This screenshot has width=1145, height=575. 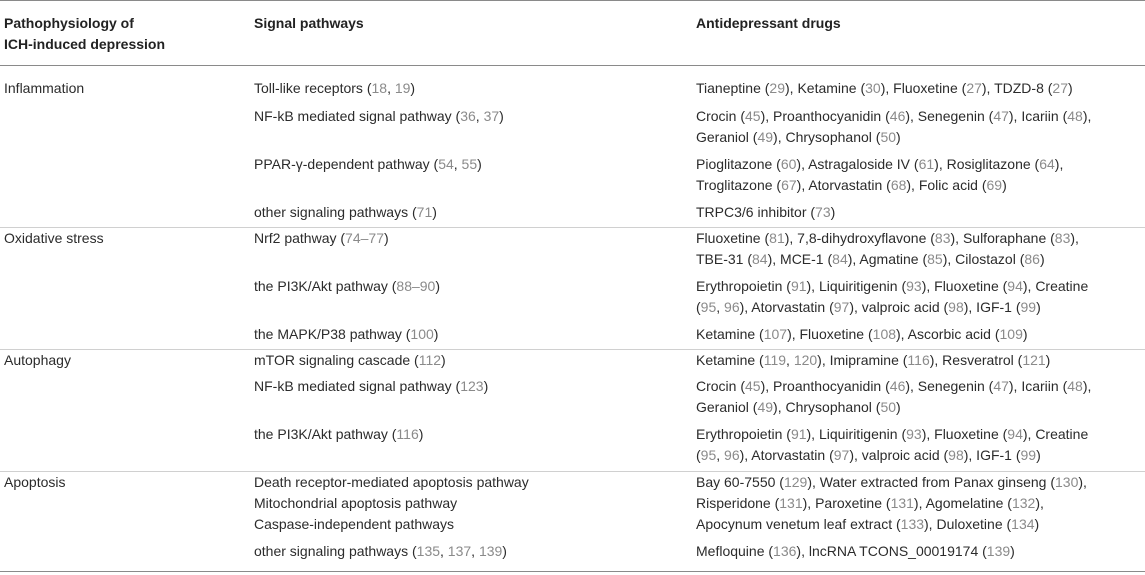 What do you see at coordinates (85, 44) in the screenshot?
I see `header-pathophysiology-line2: ICH-induced depression` at bounding box center [85, 44].